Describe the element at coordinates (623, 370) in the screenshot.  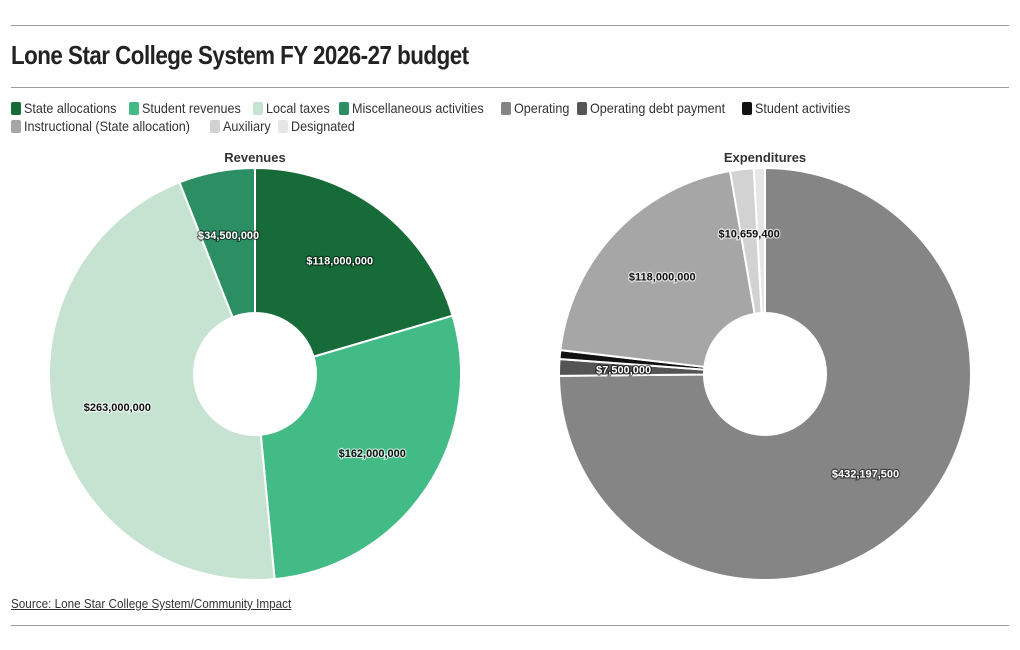
I see `data-label: $7,500,000` at that location.